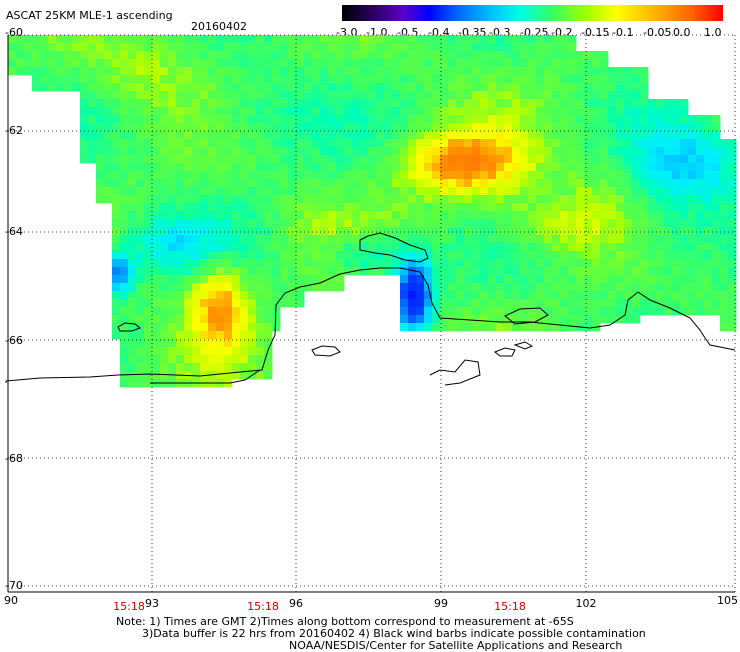 This screenshot has width=740, height=652. I want to click on color-scale-bar, so click(532, 13).